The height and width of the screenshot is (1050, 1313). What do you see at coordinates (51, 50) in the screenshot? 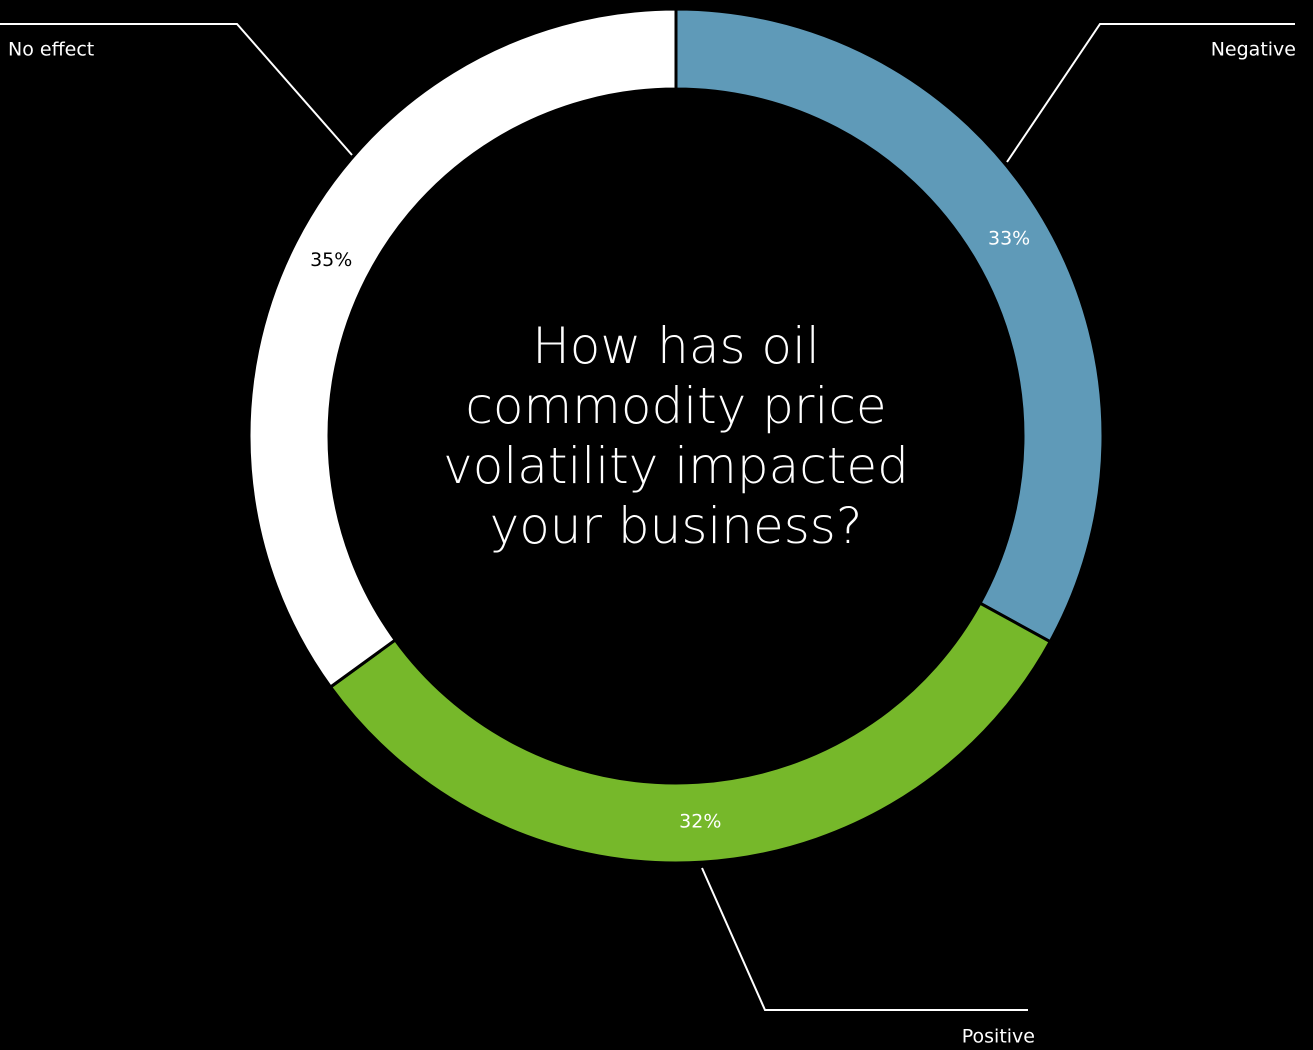
I see `category-label: No effect` at bounding box center [51, 50].